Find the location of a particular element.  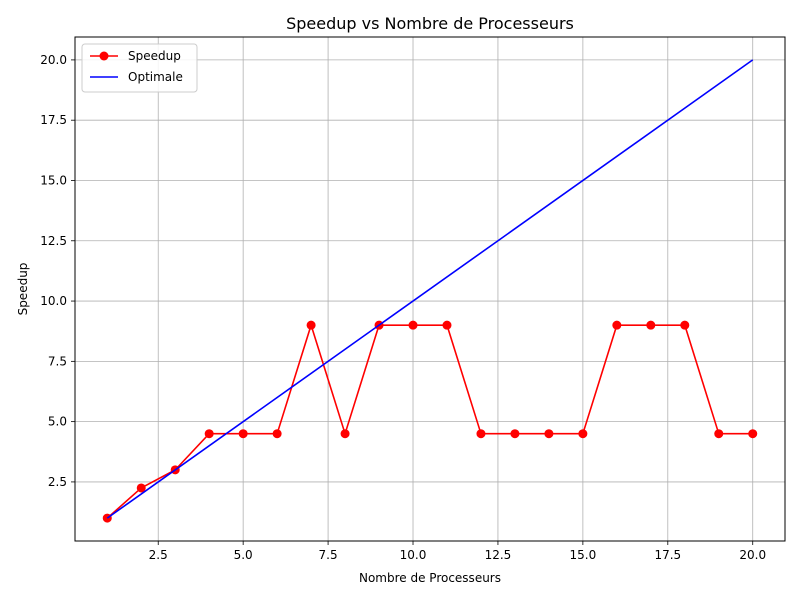

y-tick-label: 2.5 is located at coordinates (57, 482).